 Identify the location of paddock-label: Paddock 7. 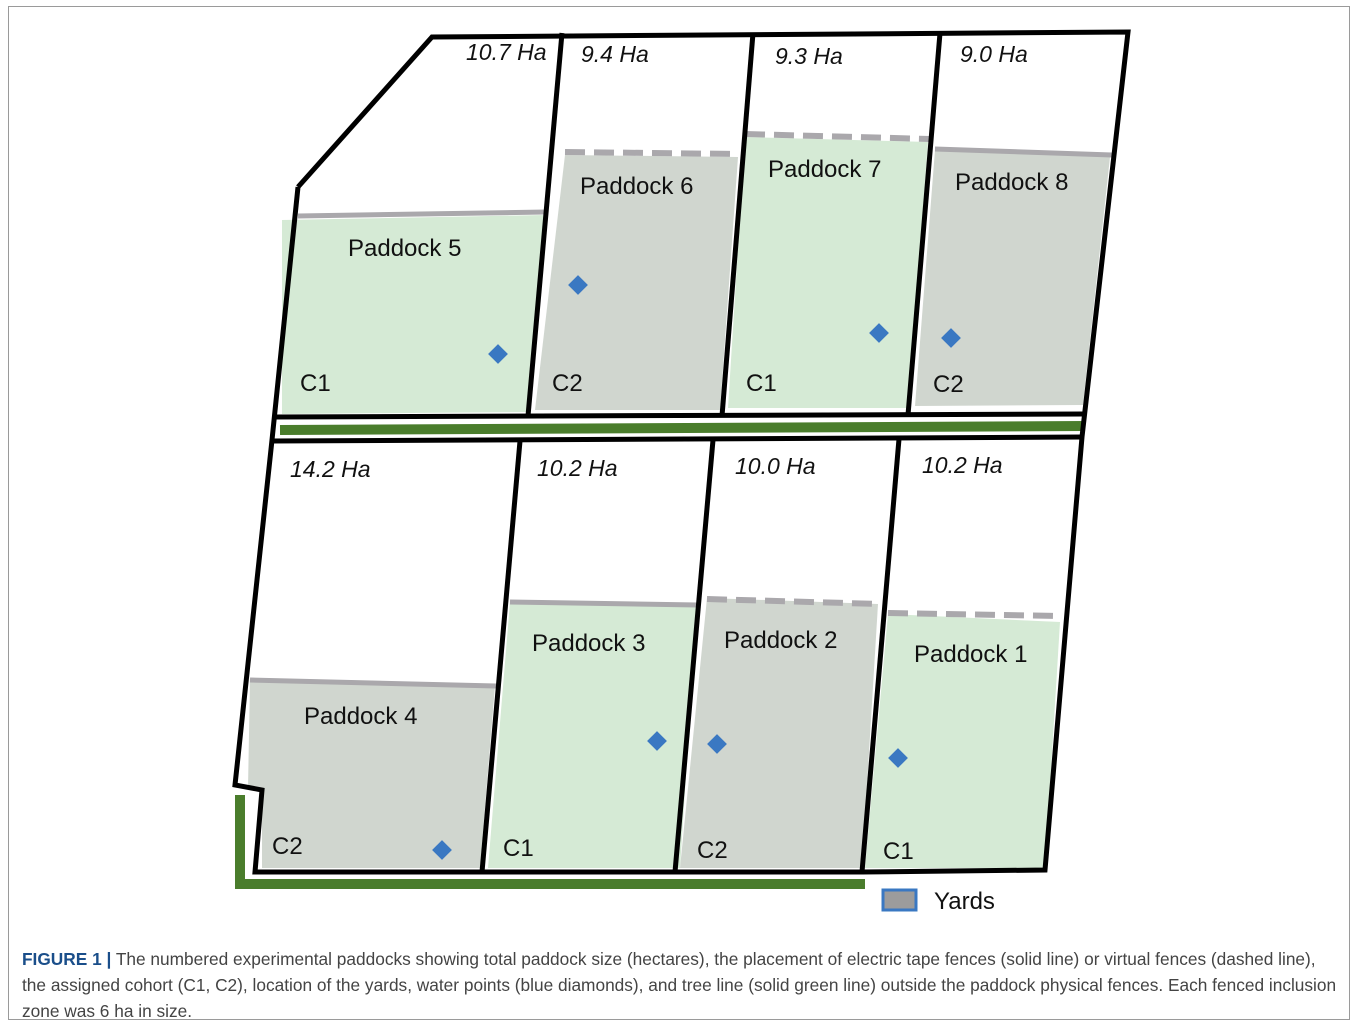
(824, 169).